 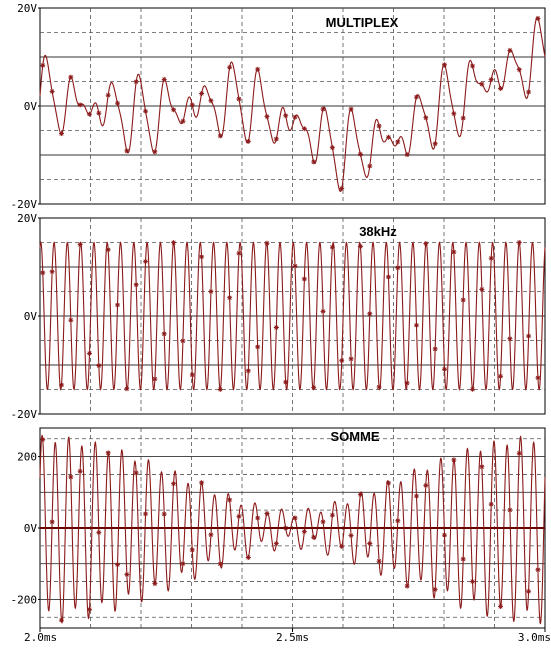 I want to click on y-tick-label-3: 0V, so click(x=31, y=528).